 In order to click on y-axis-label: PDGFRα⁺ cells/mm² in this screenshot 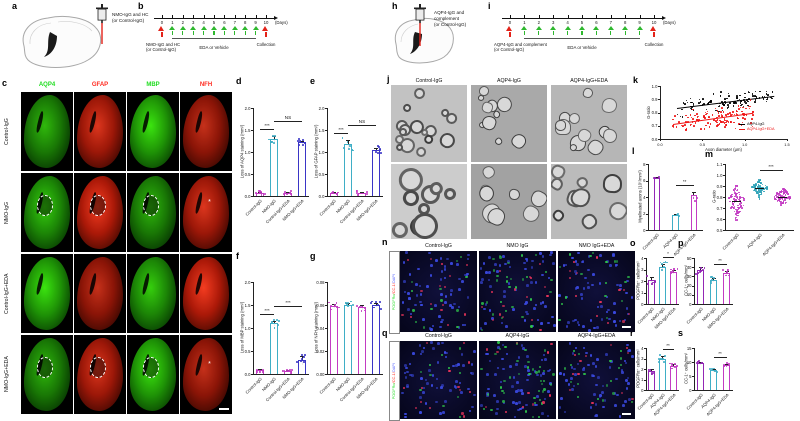, I will do `click(637, 281)`.